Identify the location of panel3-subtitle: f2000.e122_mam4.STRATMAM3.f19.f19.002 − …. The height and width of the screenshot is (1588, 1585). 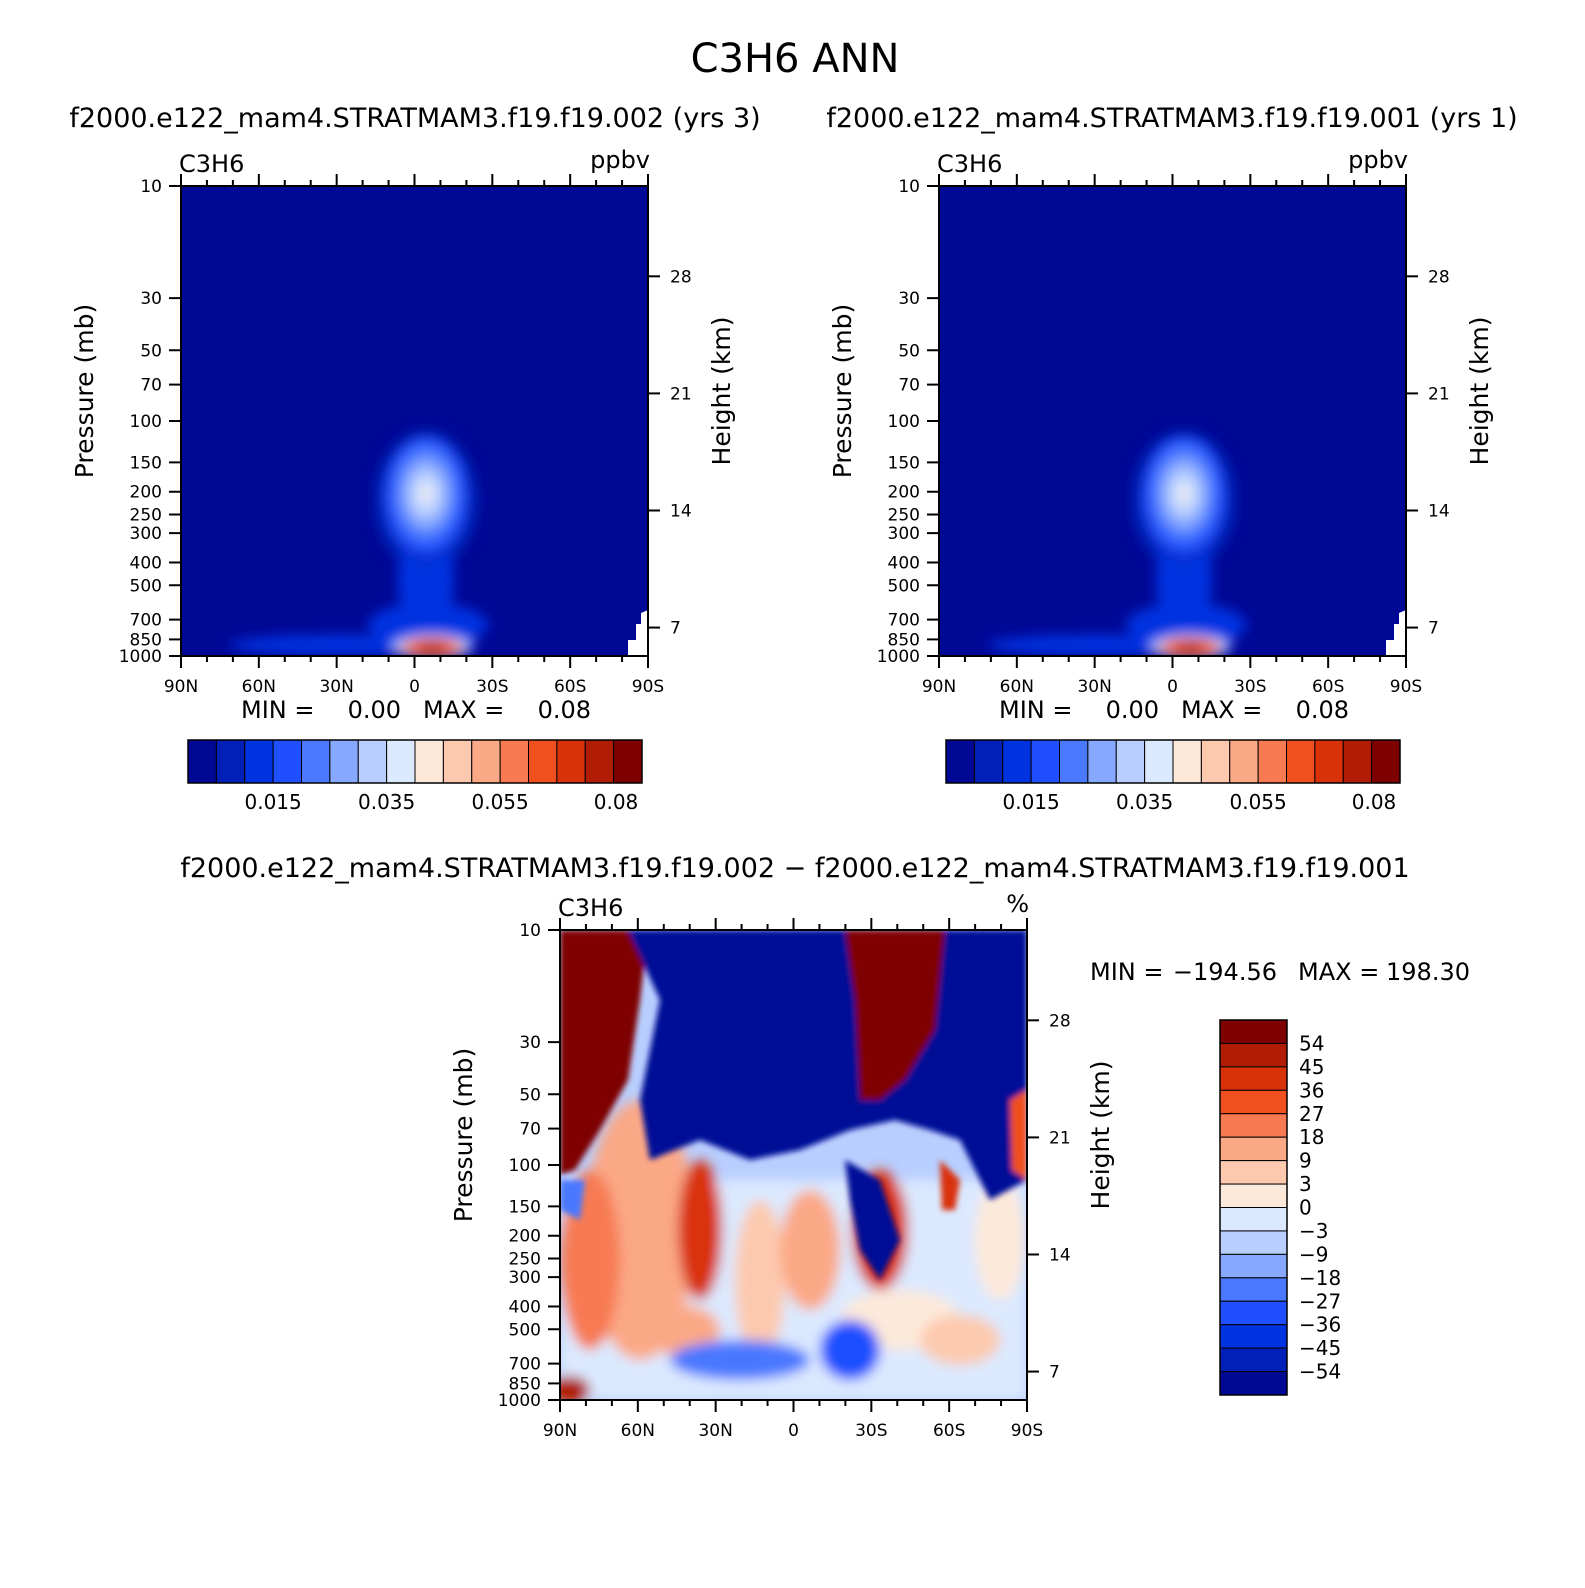
(794, 868).